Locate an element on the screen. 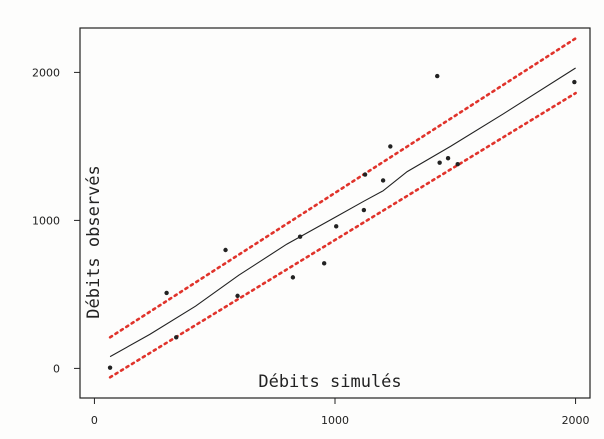 Image resolution: width=604 pixels, height=439 pixels. y-axis-title: Débits observés is located at coordinates (94, 242).